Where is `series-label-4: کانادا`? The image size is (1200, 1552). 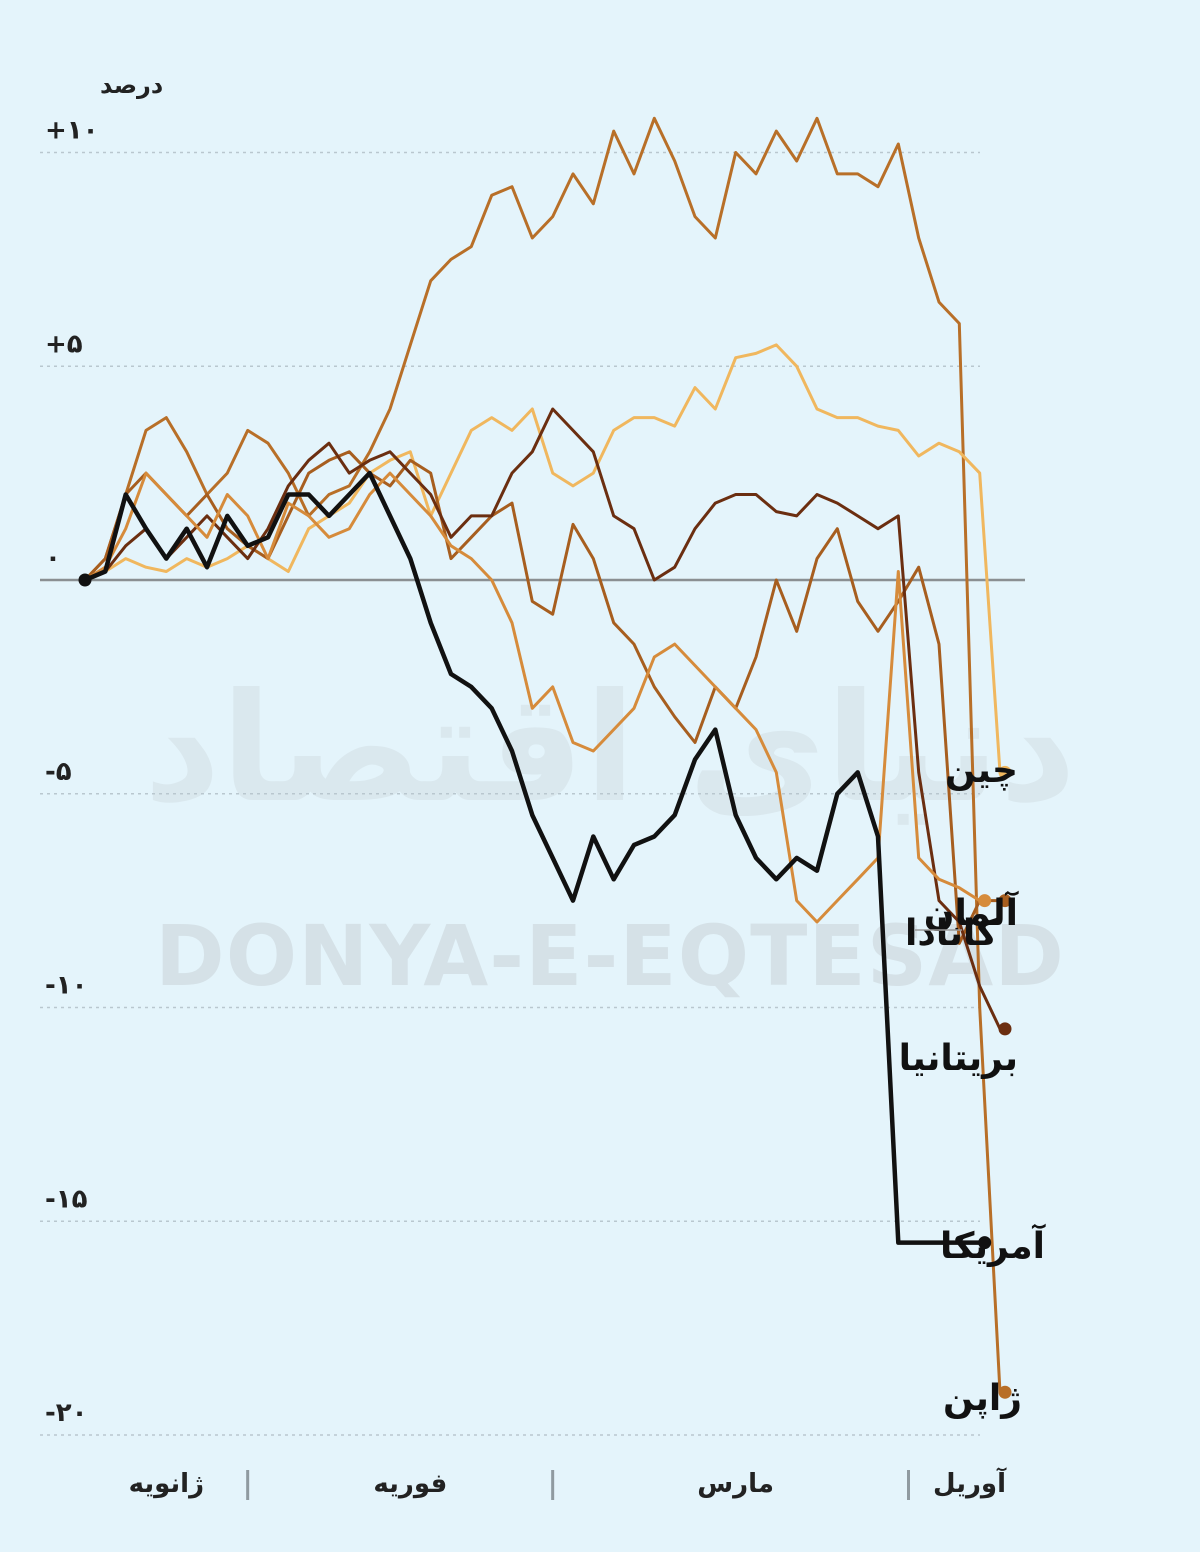 series-label-4: کانادا is located at coordinates (951, 933).